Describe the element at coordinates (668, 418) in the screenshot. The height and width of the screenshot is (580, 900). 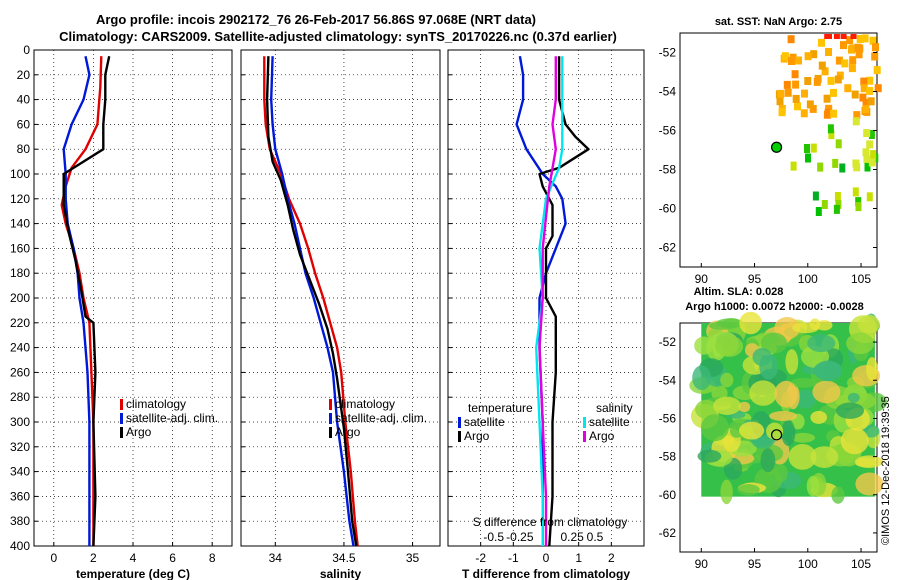
I see `y-tick-label: -56` at that location.